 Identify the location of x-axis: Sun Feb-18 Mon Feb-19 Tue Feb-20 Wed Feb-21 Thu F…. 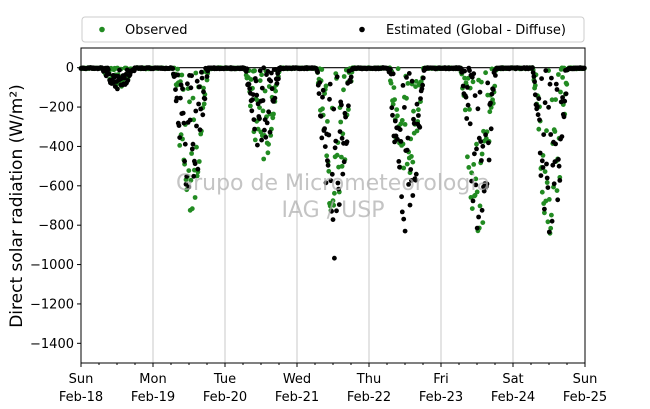
(333, 384).